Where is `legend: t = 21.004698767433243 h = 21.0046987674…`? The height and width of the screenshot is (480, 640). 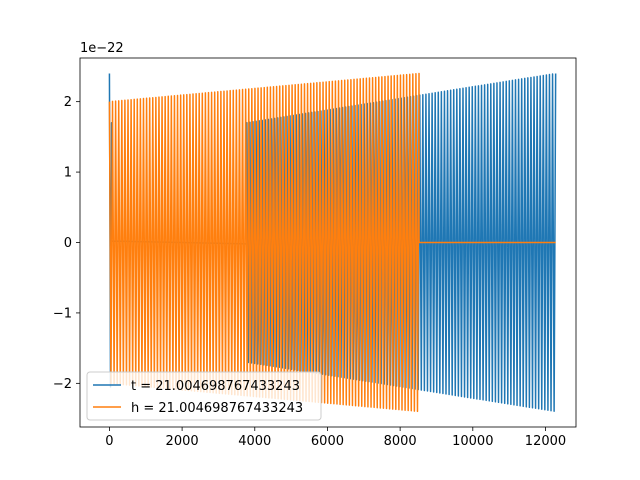 legend: t = 21.004698767433243 h = 21.0046987674… is located at coordinates (204, 396).